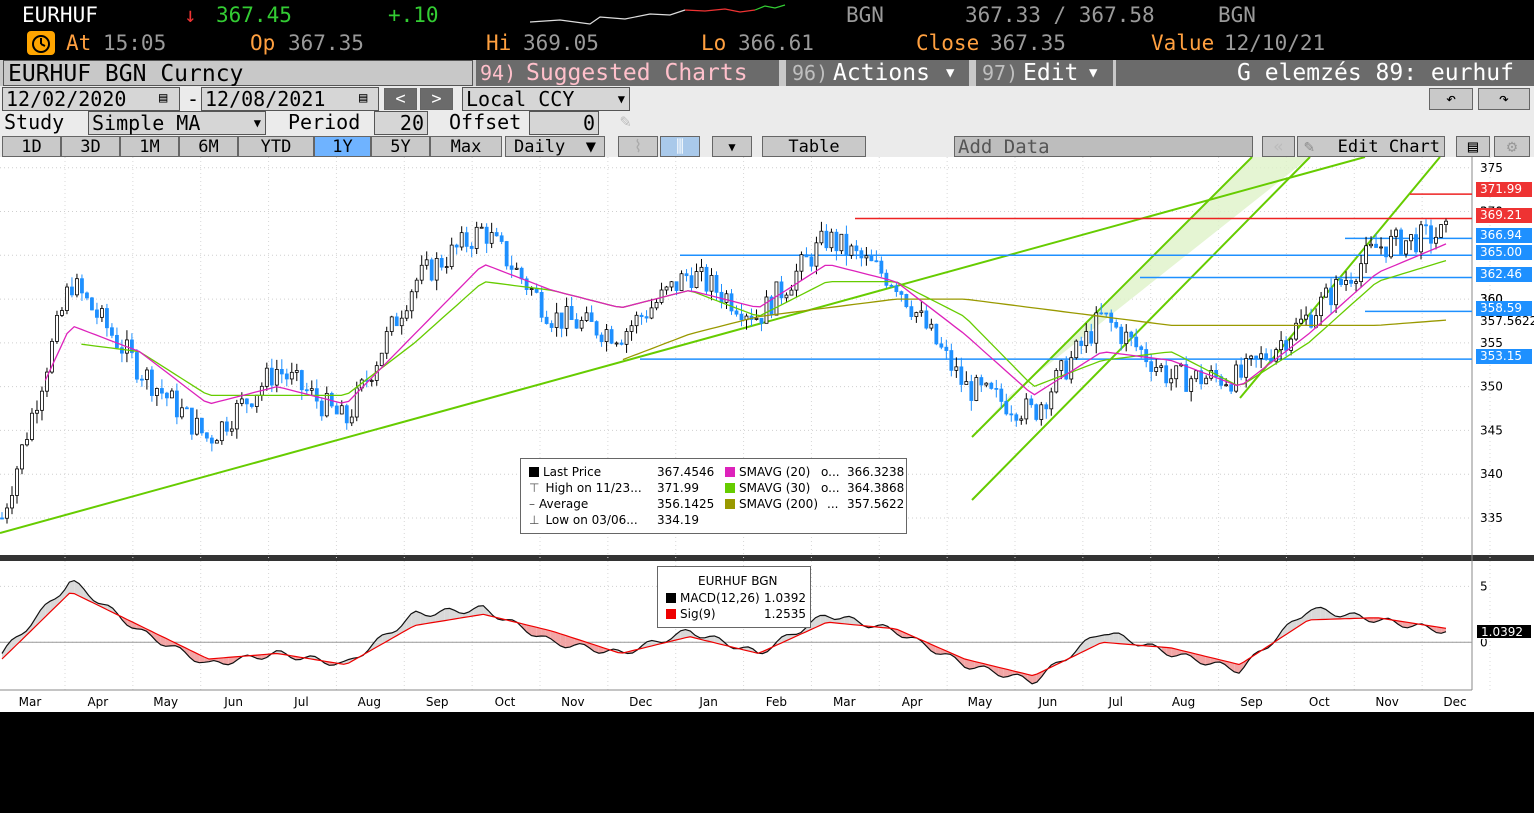 The image size is (1534, 813). What do you see at coordinates (1484, 586) in the screenshot?
I see `macd-tick-label: 5` at bounding box center [1484, 586].